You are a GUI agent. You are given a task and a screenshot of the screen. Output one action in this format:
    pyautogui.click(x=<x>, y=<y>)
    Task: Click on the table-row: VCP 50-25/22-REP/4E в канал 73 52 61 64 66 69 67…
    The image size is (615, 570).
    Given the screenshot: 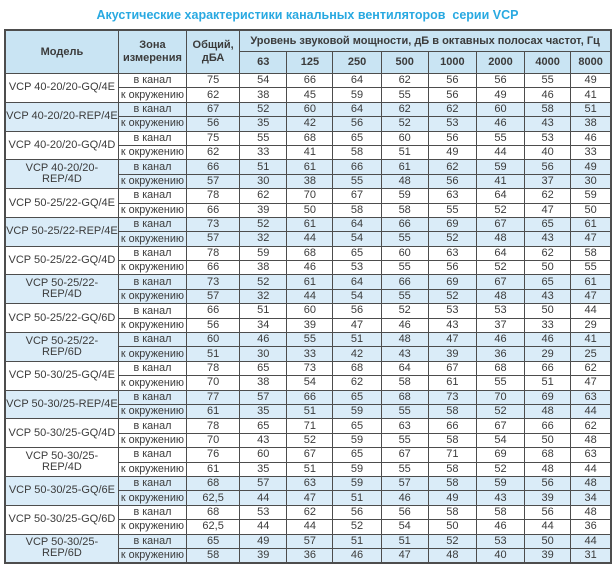 What is the action you would take?
    pyautogui.click(x=308, y=231)
    